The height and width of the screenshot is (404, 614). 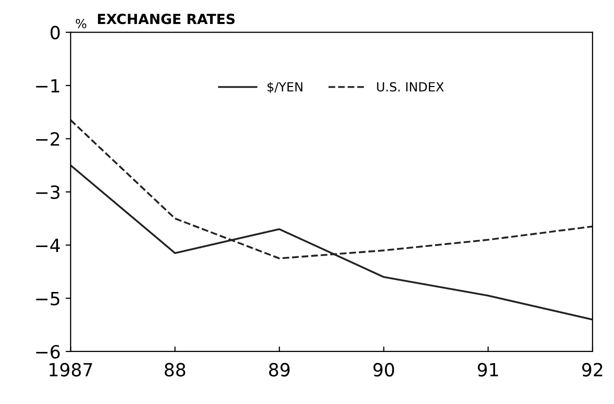 I want to click on x-tick-label: 88, so click(x=175, y=369).